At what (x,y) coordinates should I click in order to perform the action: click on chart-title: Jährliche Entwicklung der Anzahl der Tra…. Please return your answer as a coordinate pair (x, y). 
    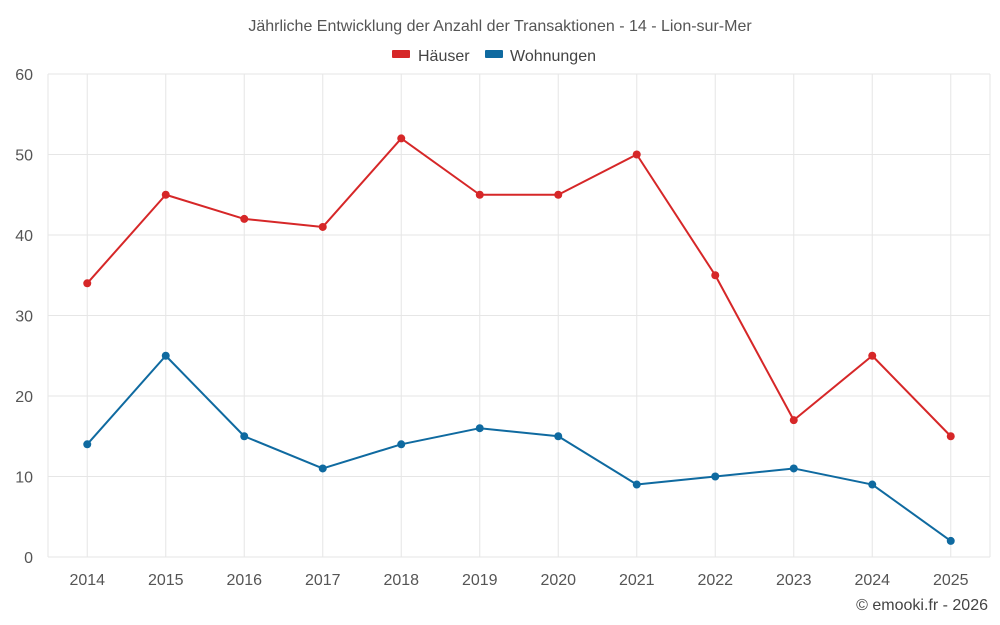
    Looking at the image, I should click on (500, 26).